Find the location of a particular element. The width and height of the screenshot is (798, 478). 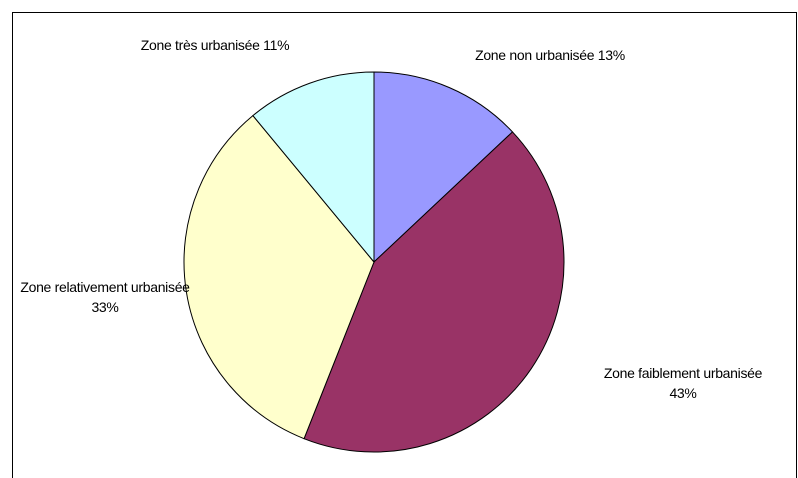

value-label: 43% is located at coordinates (683, 393).